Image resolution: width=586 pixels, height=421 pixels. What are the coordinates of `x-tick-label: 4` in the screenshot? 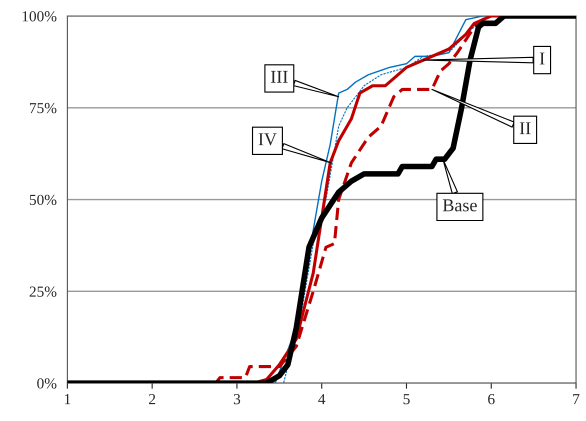 It's located at (322, 399).